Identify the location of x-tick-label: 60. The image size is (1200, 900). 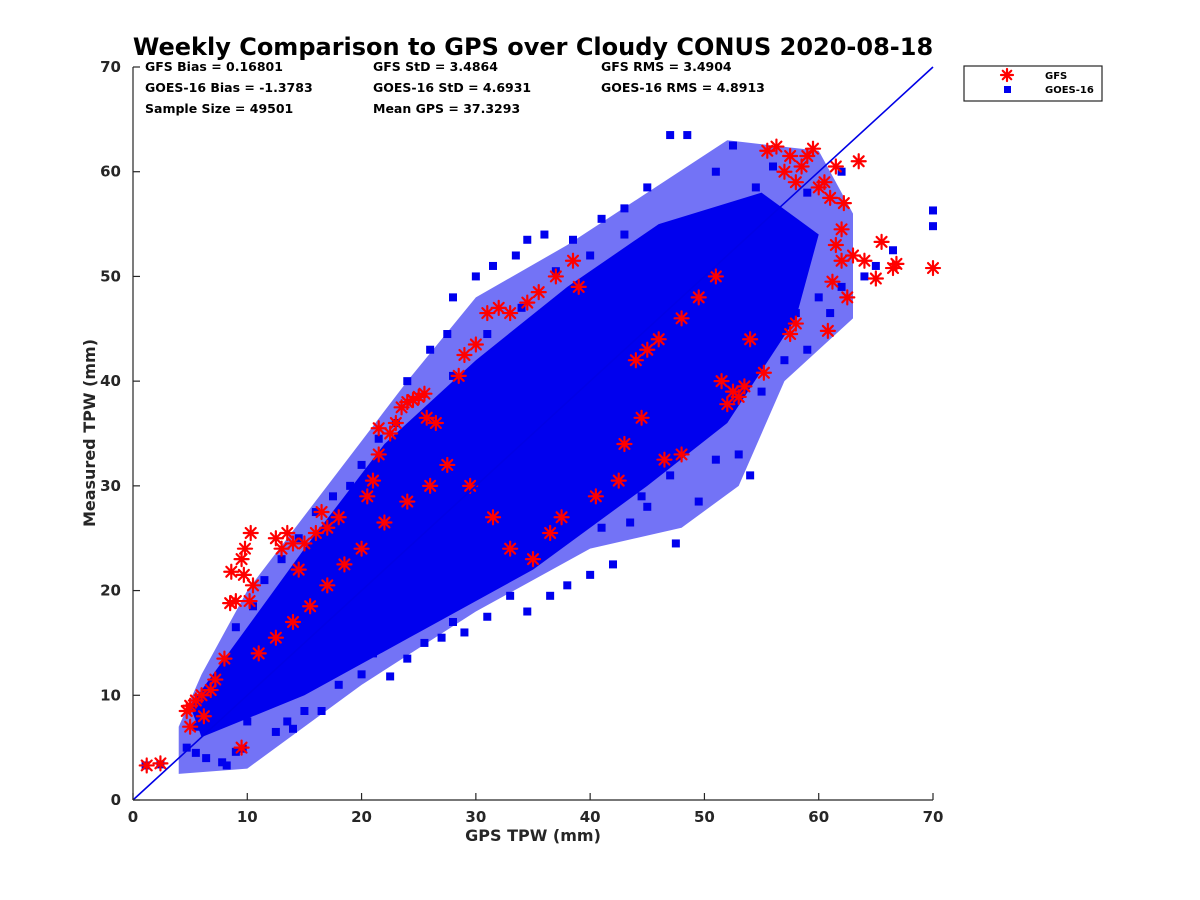
(818, 817).